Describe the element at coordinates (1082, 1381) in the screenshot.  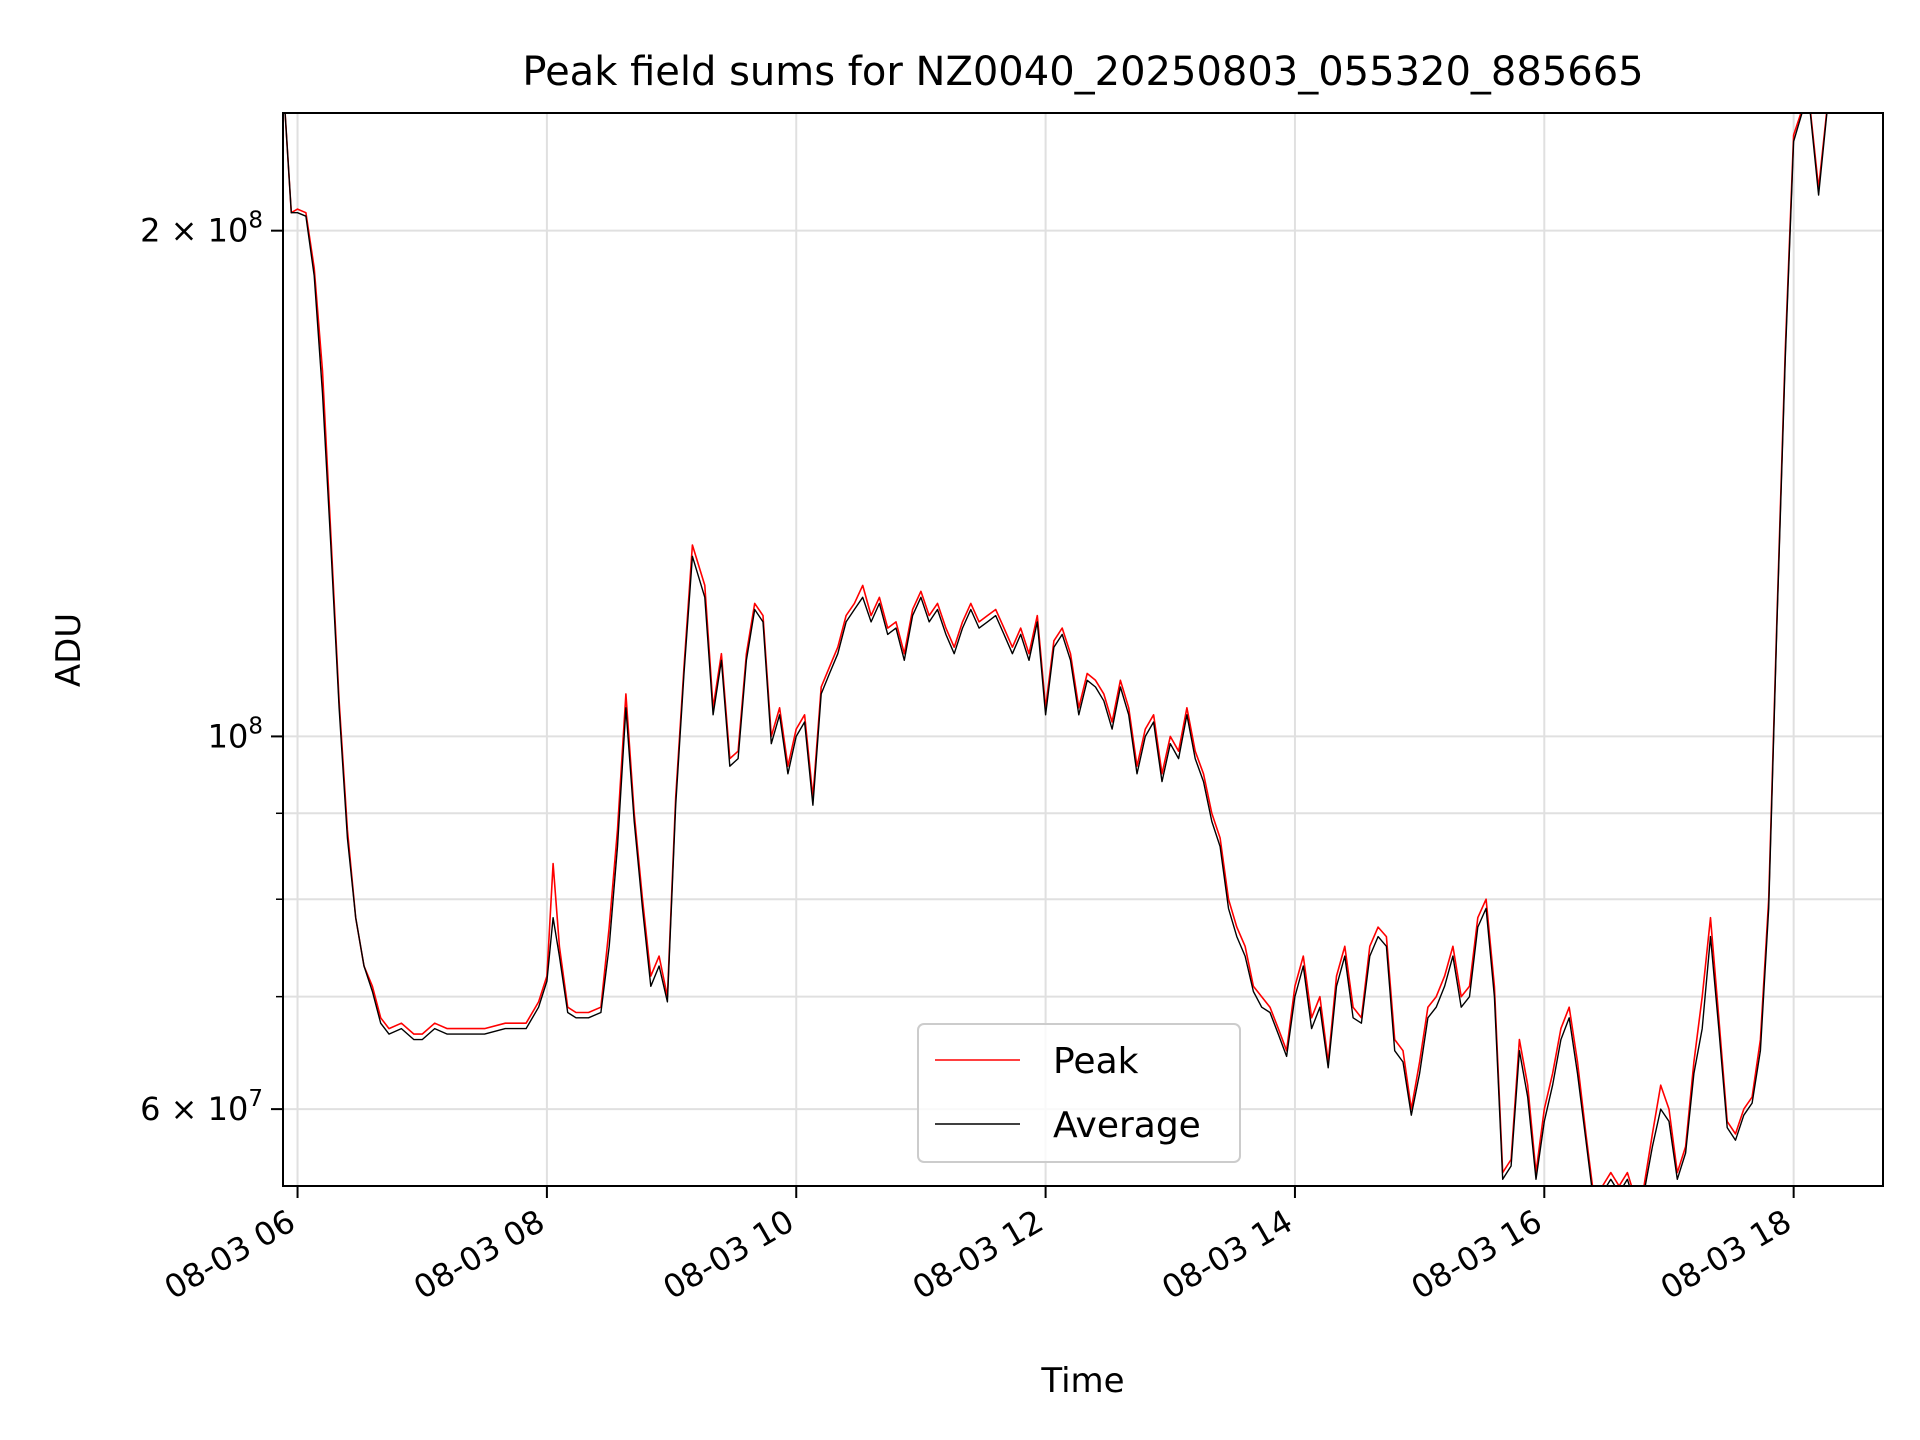
I see `x-axis-label: Time` at that location.